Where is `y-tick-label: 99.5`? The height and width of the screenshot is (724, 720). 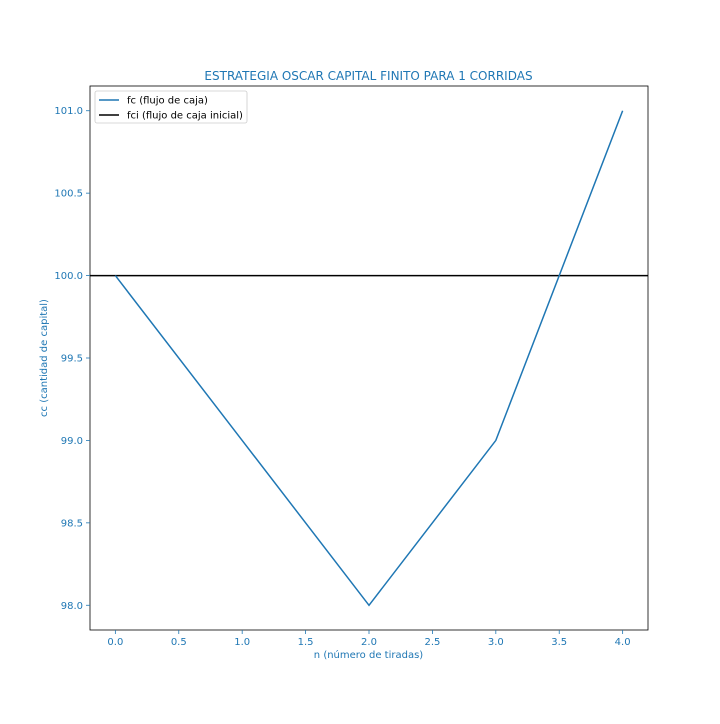
y-tick-label: 99.5 is located at coordinates (72, 359).